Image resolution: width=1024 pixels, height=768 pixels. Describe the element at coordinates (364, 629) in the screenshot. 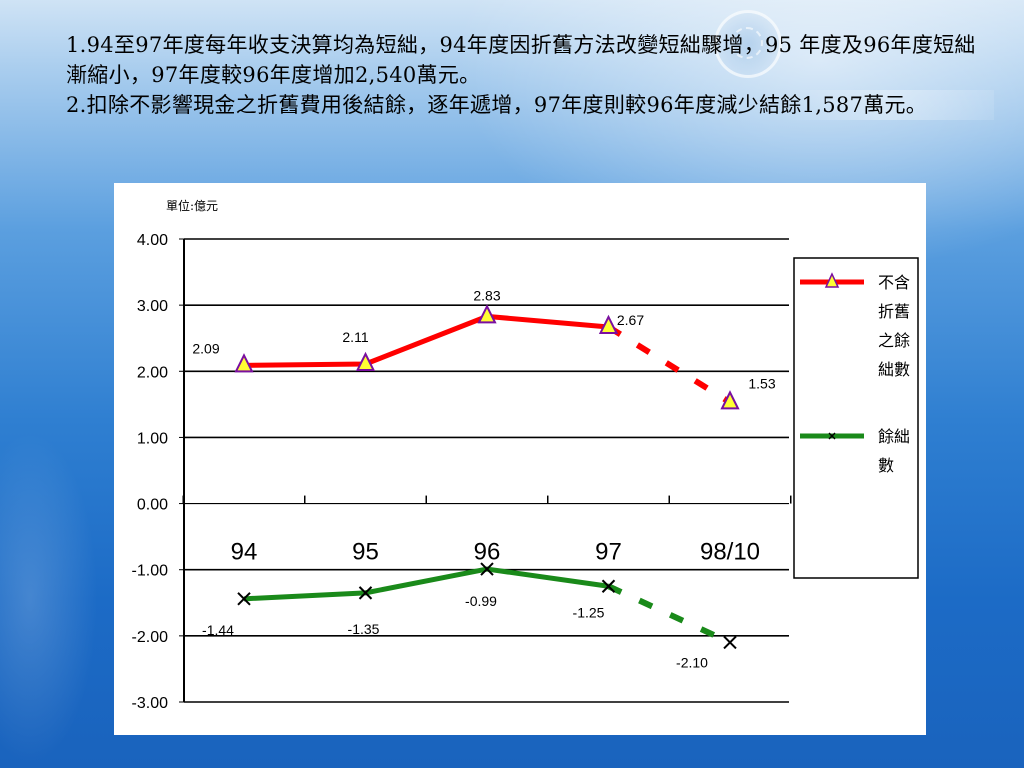

I see `data-label: -1.35` at that location.